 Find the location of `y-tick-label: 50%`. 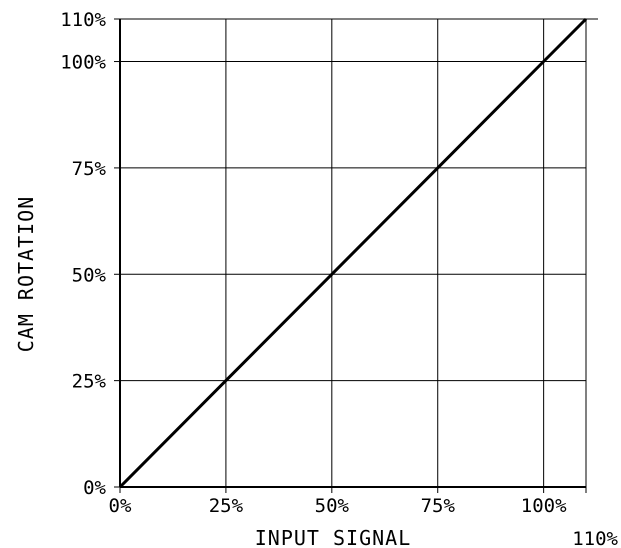

y-tick-label: 50% is located at coordinates (89, 275).